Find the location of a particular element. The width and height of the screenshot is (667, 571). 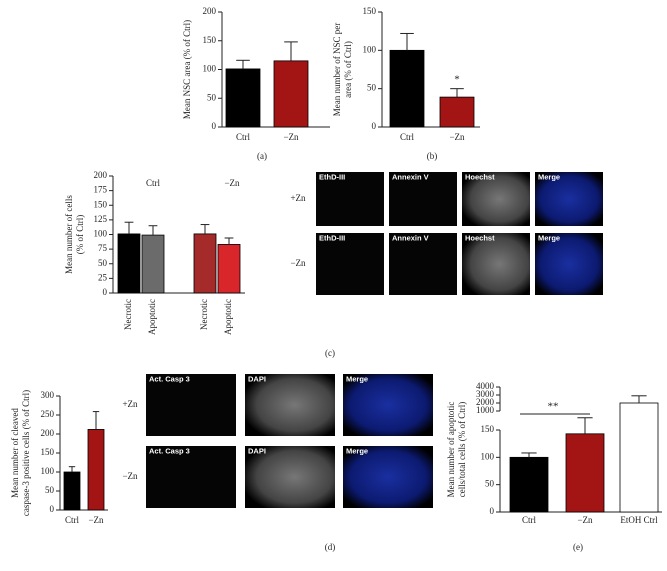

y-axis-label: cells/total cells (% of Ctrl) is located at coordinates (462, 449).